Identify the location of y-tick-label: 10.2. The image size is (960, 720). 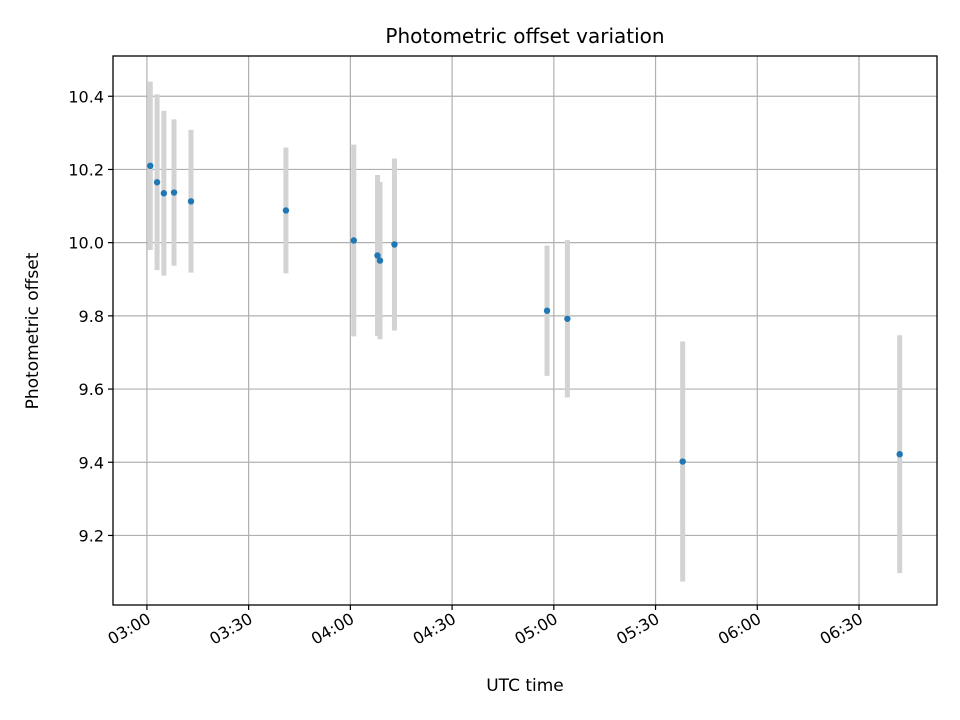
(86, 169).